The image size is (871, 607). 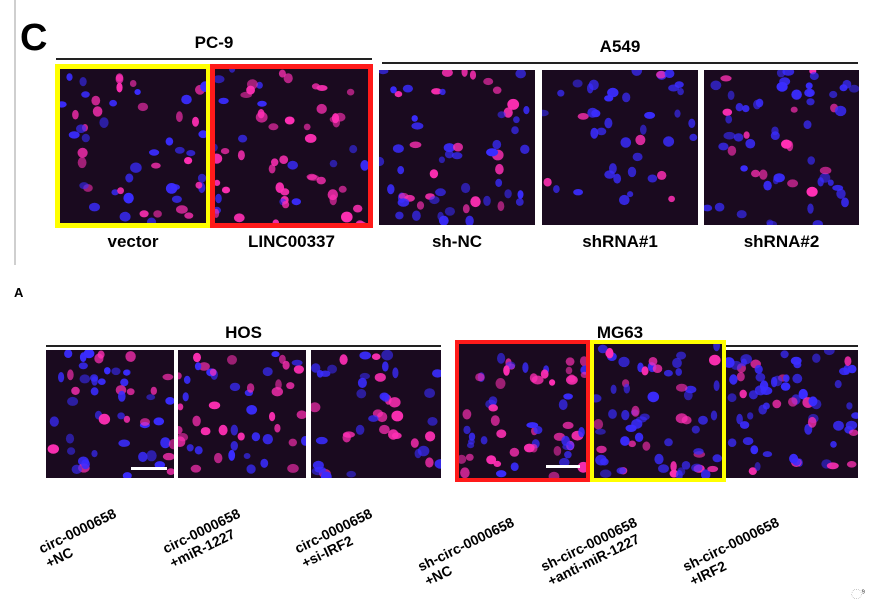 I want to click on micrograph-circ-mir1227-canvas, so click(x=242, y=414).